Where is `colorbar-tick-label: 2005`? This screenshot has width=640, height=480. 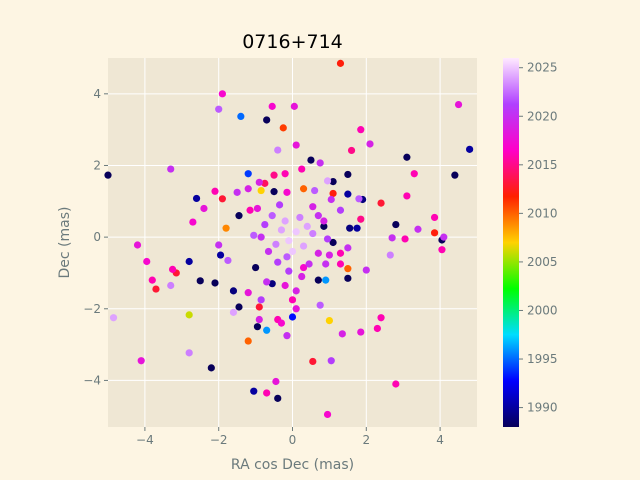
colorbar-tick-label: 2005 is located at coordinates (542, 262).